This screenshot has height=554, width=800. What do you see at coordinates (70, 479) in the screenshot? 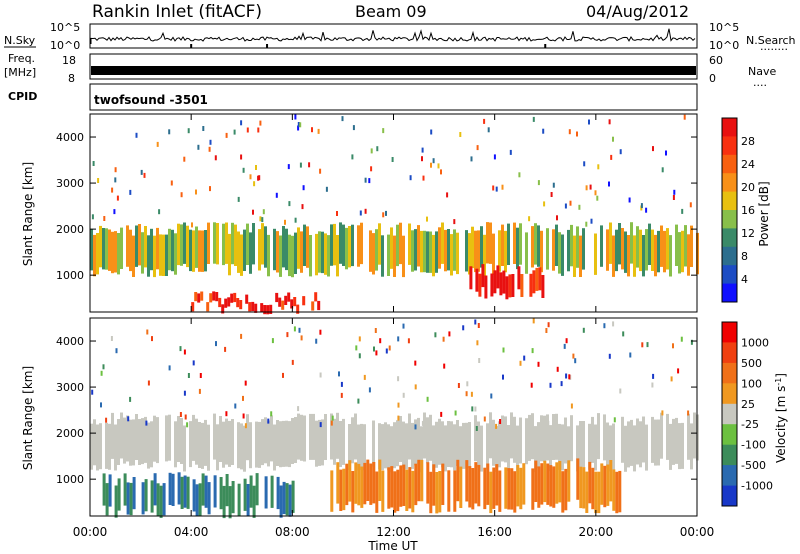
I see `y-tick-label: 1000` at bounding box center [70, 479].